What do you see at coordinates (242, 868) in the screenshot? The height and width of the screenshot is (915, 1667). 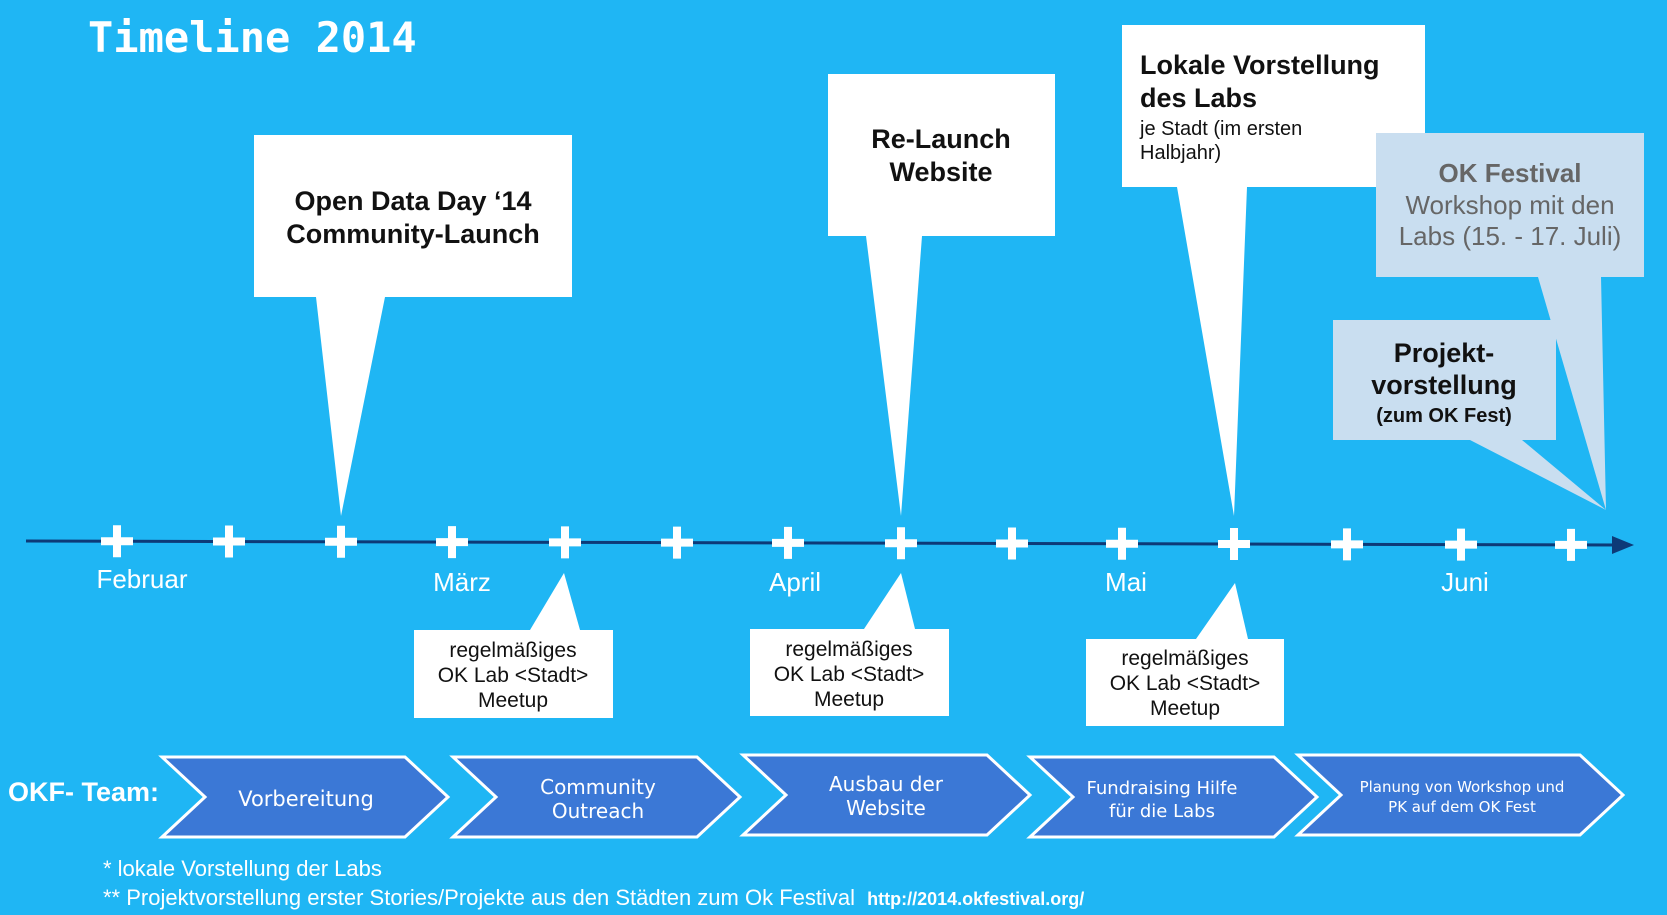 I see `footnote-1: * lokale Vorstellung der Labs` at bounding box center [242, 868].